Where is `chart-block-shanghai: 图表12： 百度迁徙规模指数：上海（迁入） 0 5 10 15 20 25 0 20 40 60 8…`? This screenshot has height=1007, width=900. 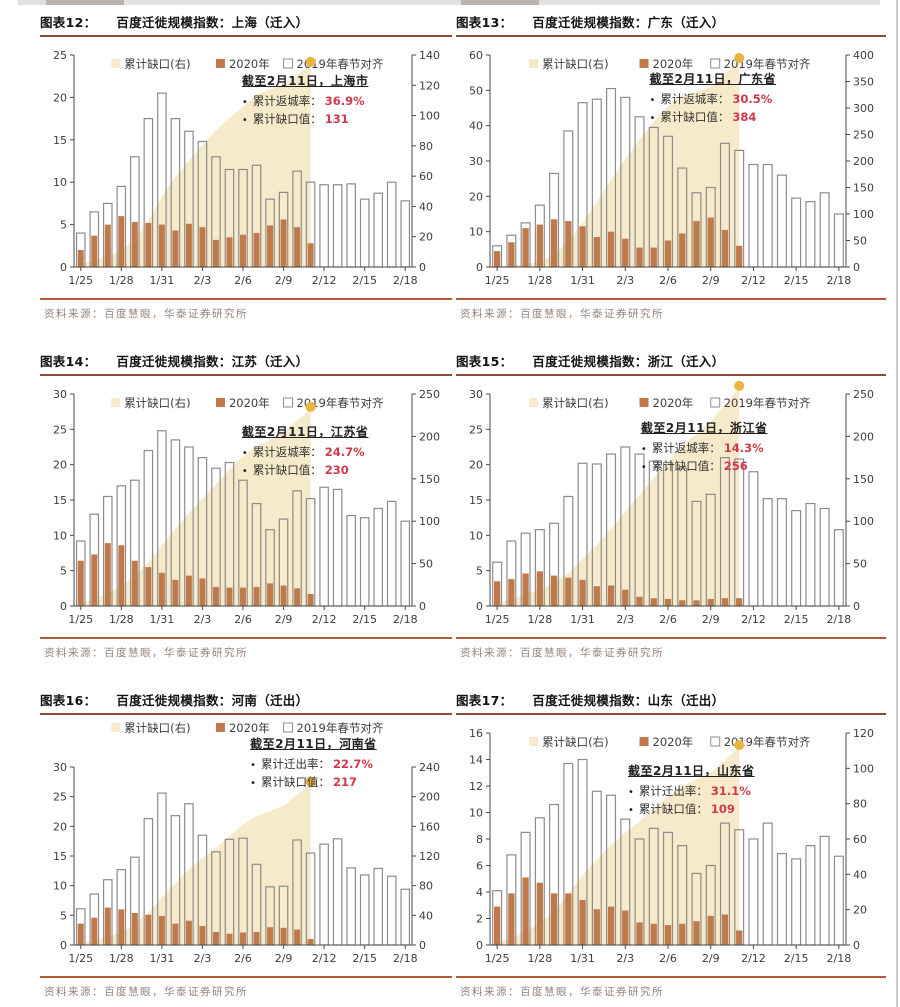 chart-block-shanghai: 图表12： 百度迁徙规模指数：上海（迁入） 0 5 10 15 20 25 0 20 40 60 8… is located at coordinates (246, 166).